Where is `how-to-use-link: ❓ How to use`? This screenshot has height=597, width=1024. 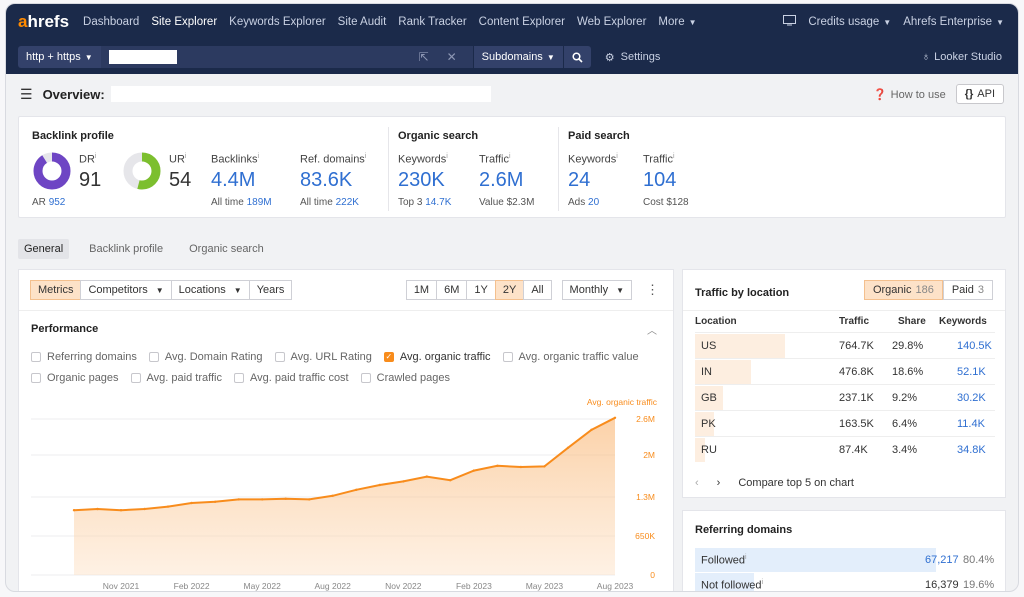 how-to-use-link: ❓ How to use is located at coordinates (909, 94).